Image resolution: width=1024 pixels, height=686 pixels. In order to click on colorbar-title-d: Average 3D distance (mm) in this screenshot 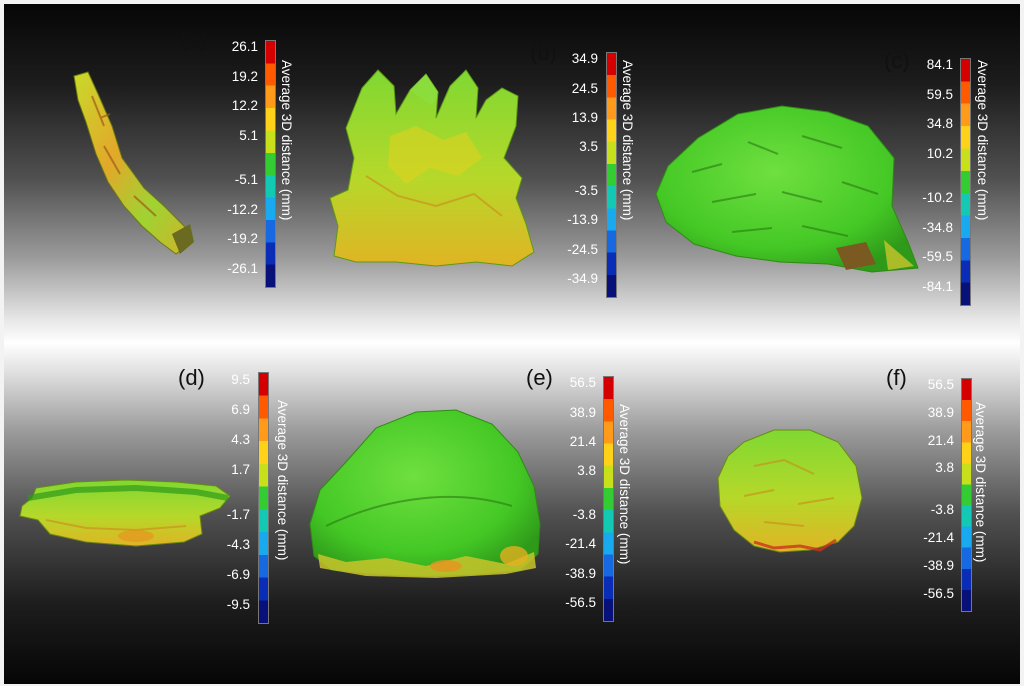, I will do `click(282, 480)`.